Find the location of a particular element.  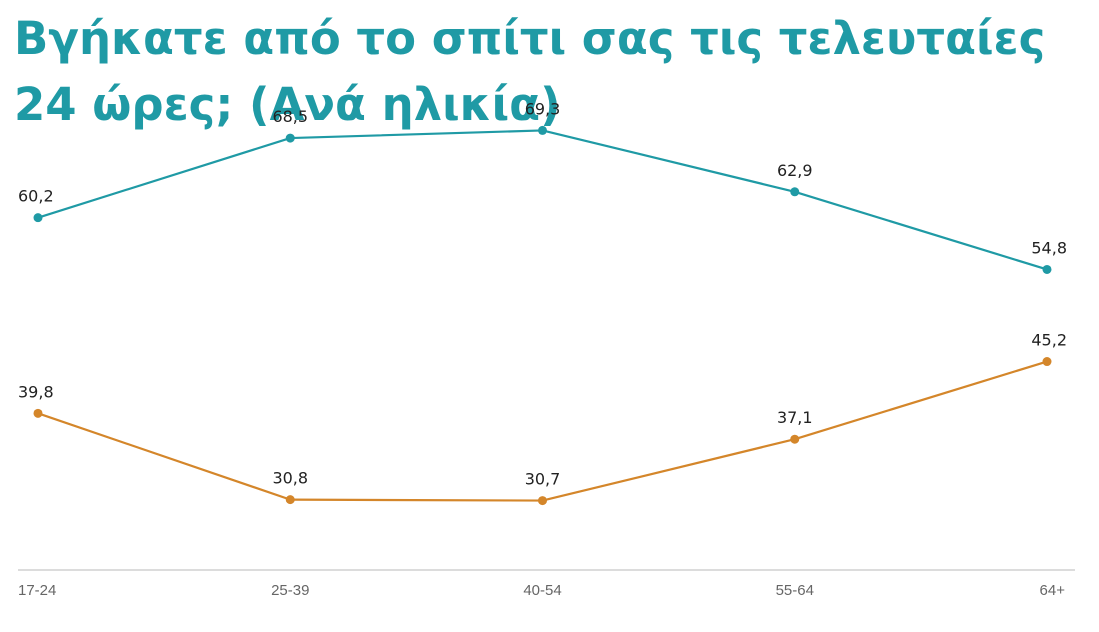

series-1-point-64+ is located at coordinates (1047, 269).